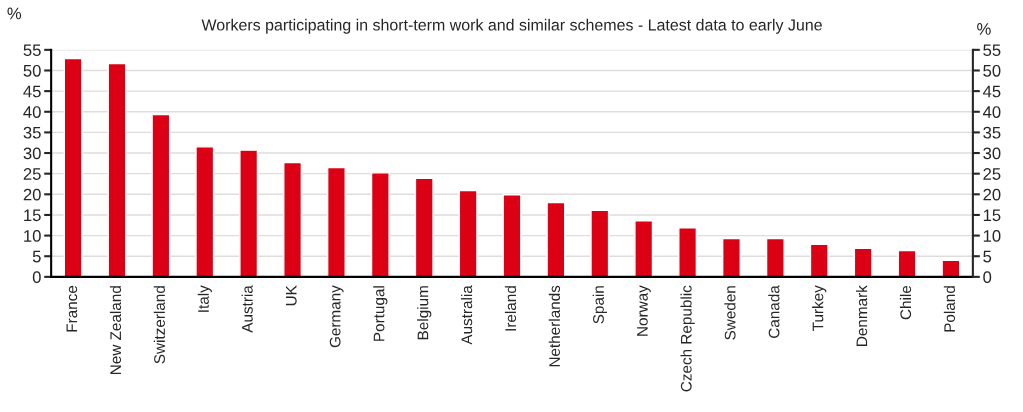 The width and height of the screenshot is (1023, 412). What do you see at coordinates (32, 70) in the screenshot?
I see `y-tick-label: 50` at bounding box center [32, 70].